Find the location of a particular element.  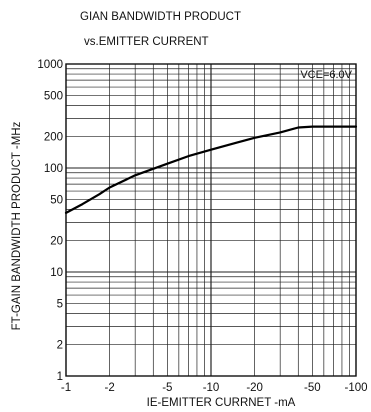

y-tick-label: 1000 is located at coordinates (50, 65).